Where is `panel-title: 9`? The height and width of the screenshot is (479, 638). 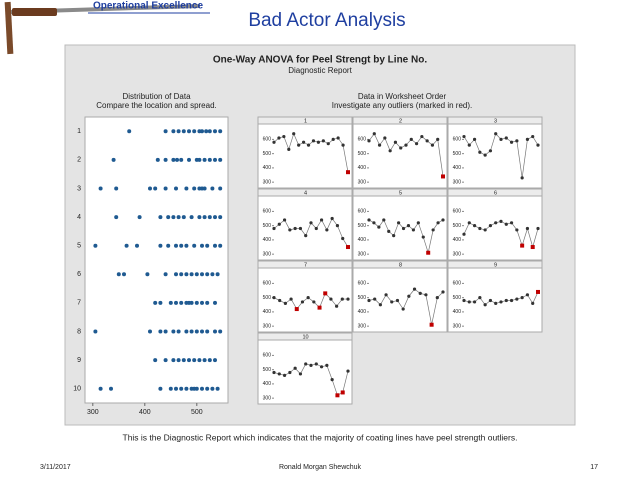
panel-title: 9 is located at coordinates (495, 265).